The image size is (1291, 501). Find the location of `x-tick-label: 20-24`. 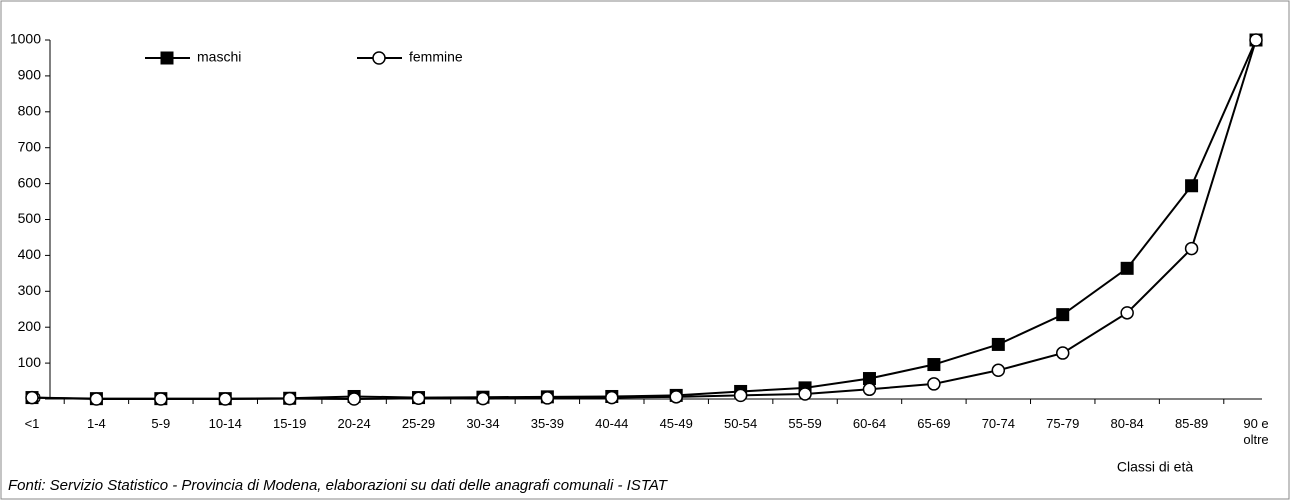

x-tick-label: 20-24 is located at coordinates (354, 423).